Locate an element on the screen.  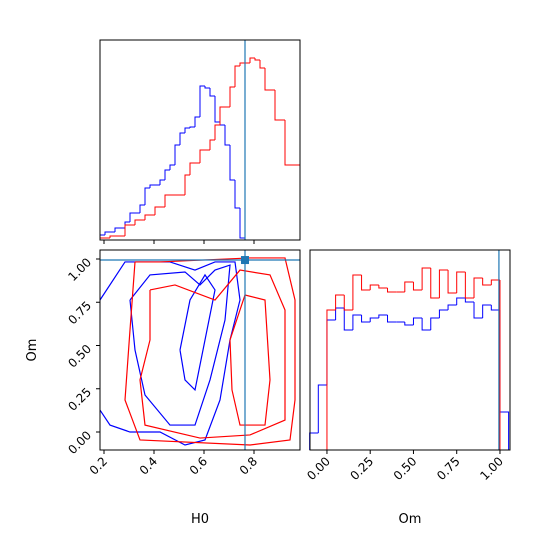
y-tick-label: 0.25 is located at coordinates (79, 399).